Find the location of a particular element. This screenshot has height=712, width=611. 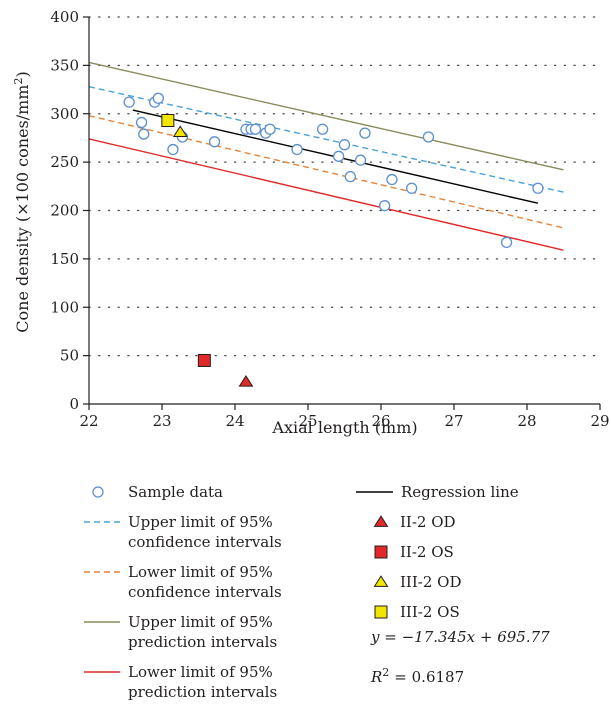

x-tick-label-7: 29 is located at coordinates (599, 421).